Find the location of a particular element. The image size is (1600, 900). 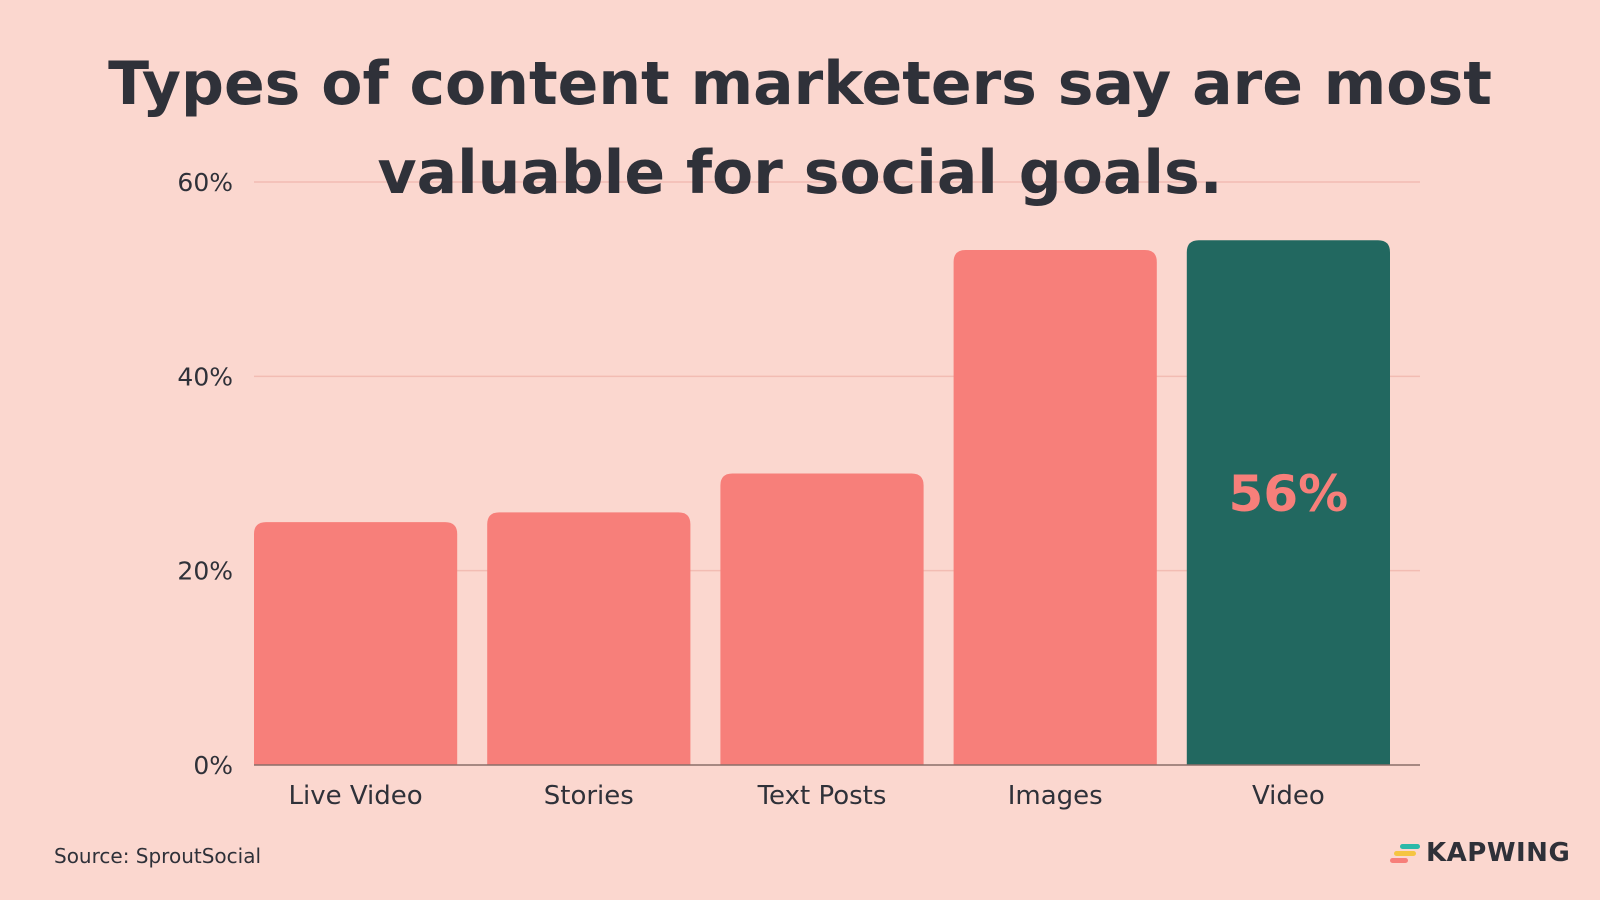

y-tick-label: 0% is located at coordinates (213, 765).